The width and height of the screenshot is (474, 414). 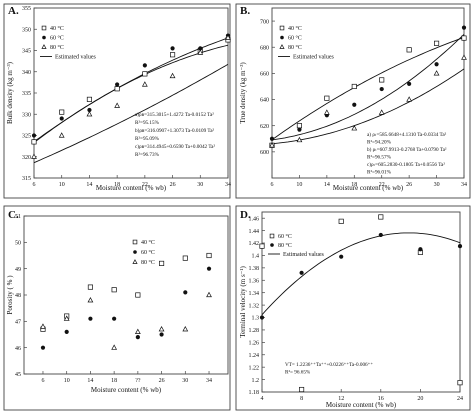 What do you see at coordinates (26, 94) in the screenshot?
I see `y-tick-label: 335` at bounding box center [26, 94].